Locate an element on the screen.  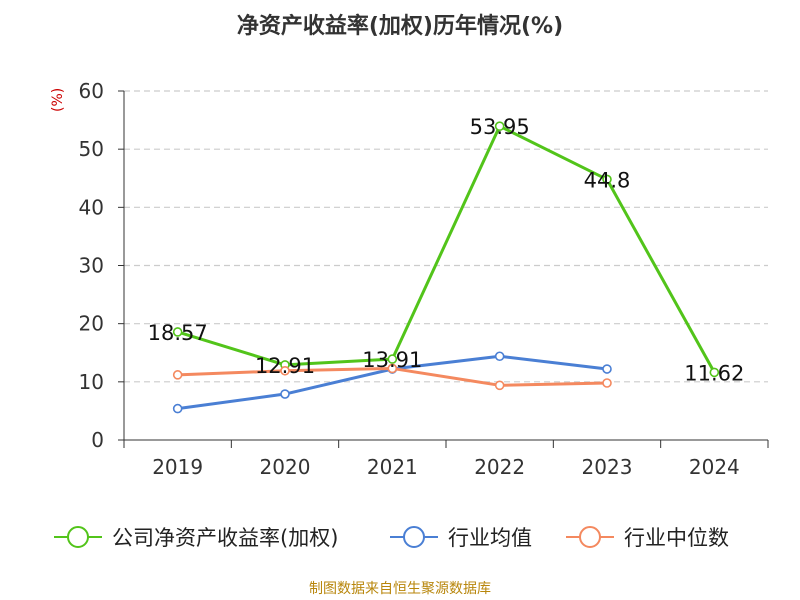
x-tick-label: 2022 is located at coordinates (499, 467).